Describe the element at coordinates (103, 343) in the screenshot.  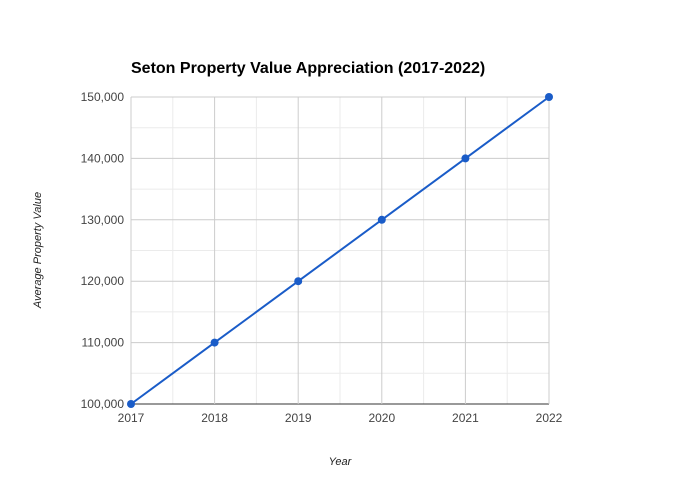
I see `y-tick-label: 110,000` at that location.